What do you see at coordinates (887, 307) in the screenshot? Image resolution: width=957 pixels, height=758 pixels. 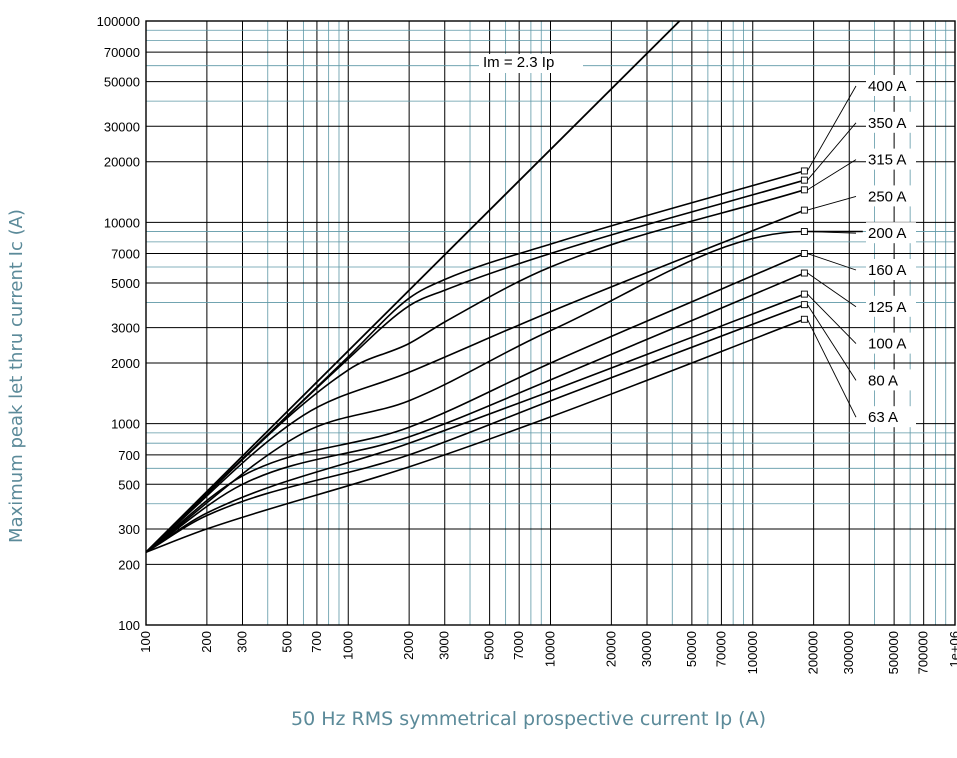 I see `series-label: 125 A` at bounding box center [887, 307].